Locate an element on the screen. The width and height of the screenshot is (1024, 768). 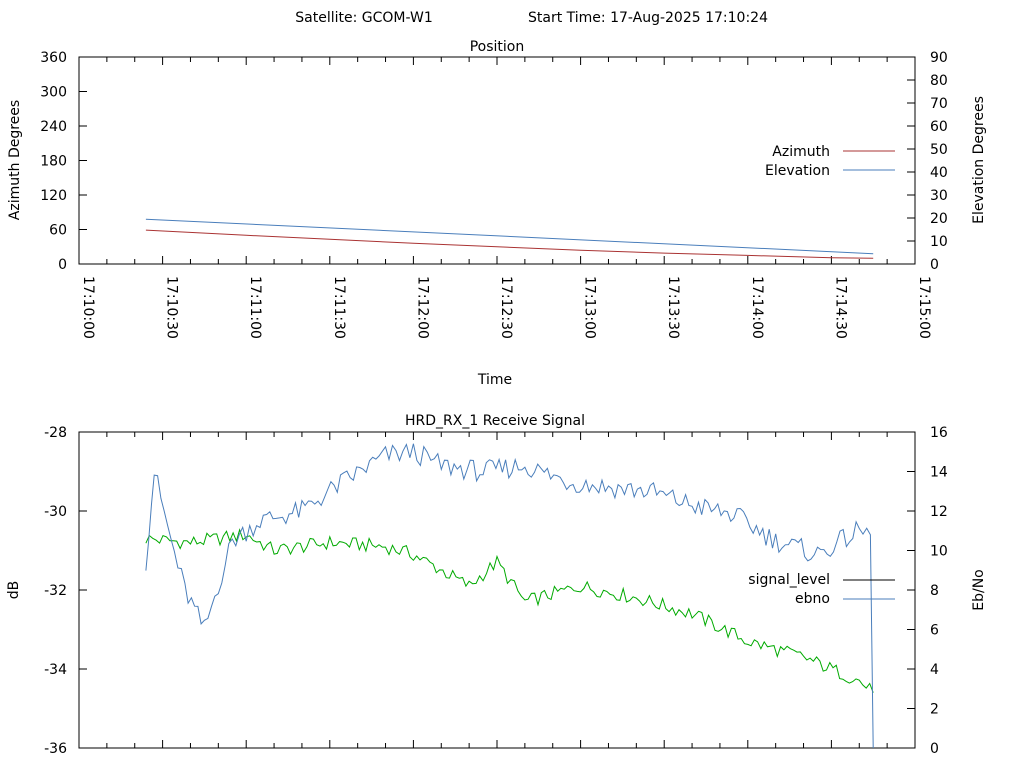
y-tick-label: 0 is located at coordinates (62, 265).